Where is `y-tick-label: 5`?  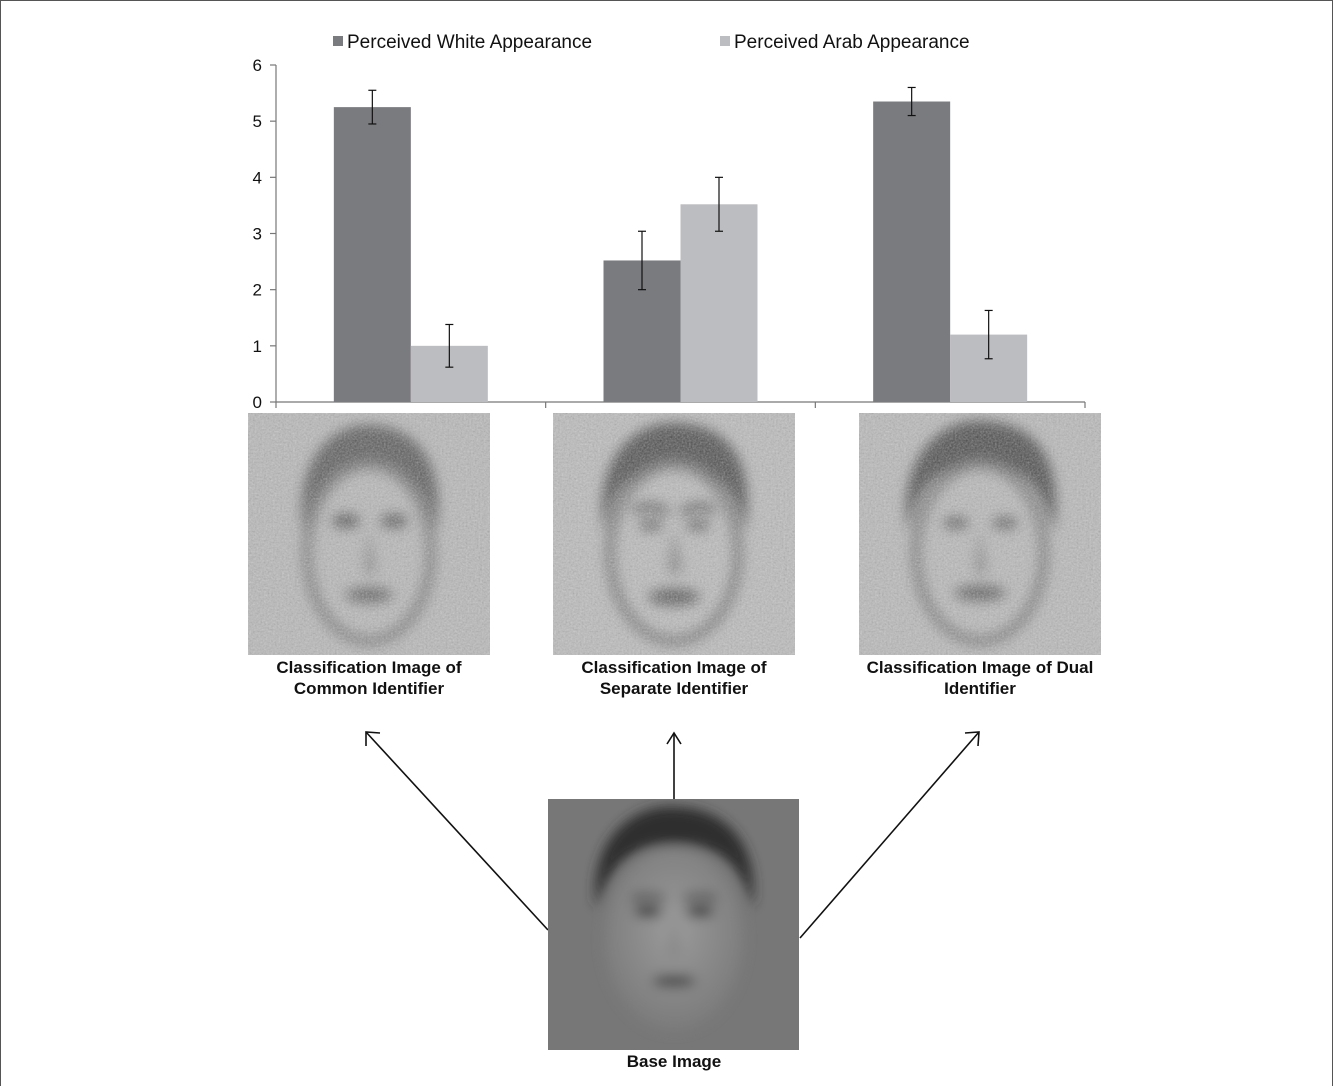 y-tick-label: 5 is located at coordinates (257, 121).